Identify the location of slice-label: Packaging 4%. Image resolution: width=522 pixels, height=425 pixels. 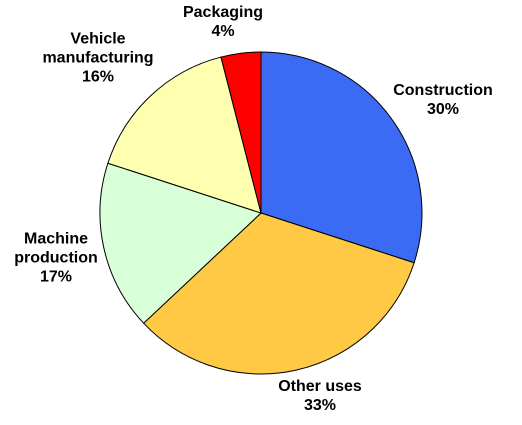
(223, 22).